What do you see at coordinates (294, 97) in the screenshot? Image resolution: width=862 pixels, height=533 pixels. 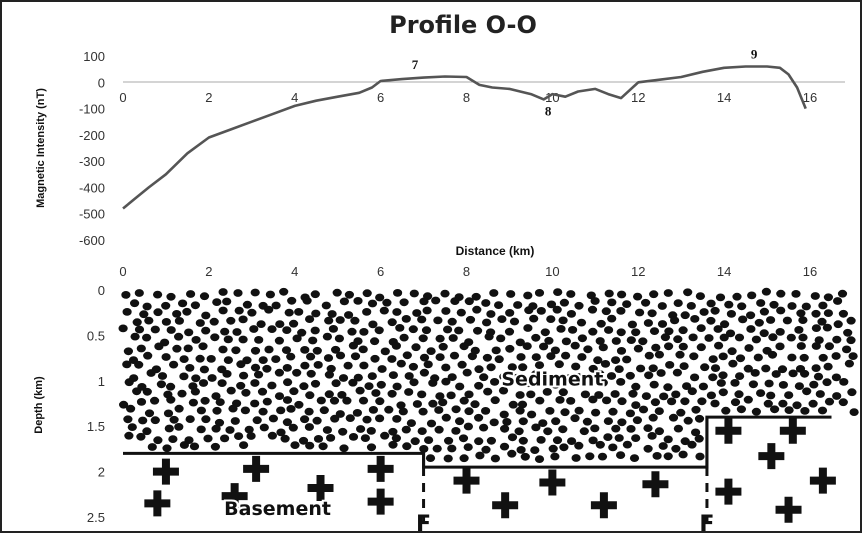 I see `x-tick-label: 4` at bounding box center [294, 97].